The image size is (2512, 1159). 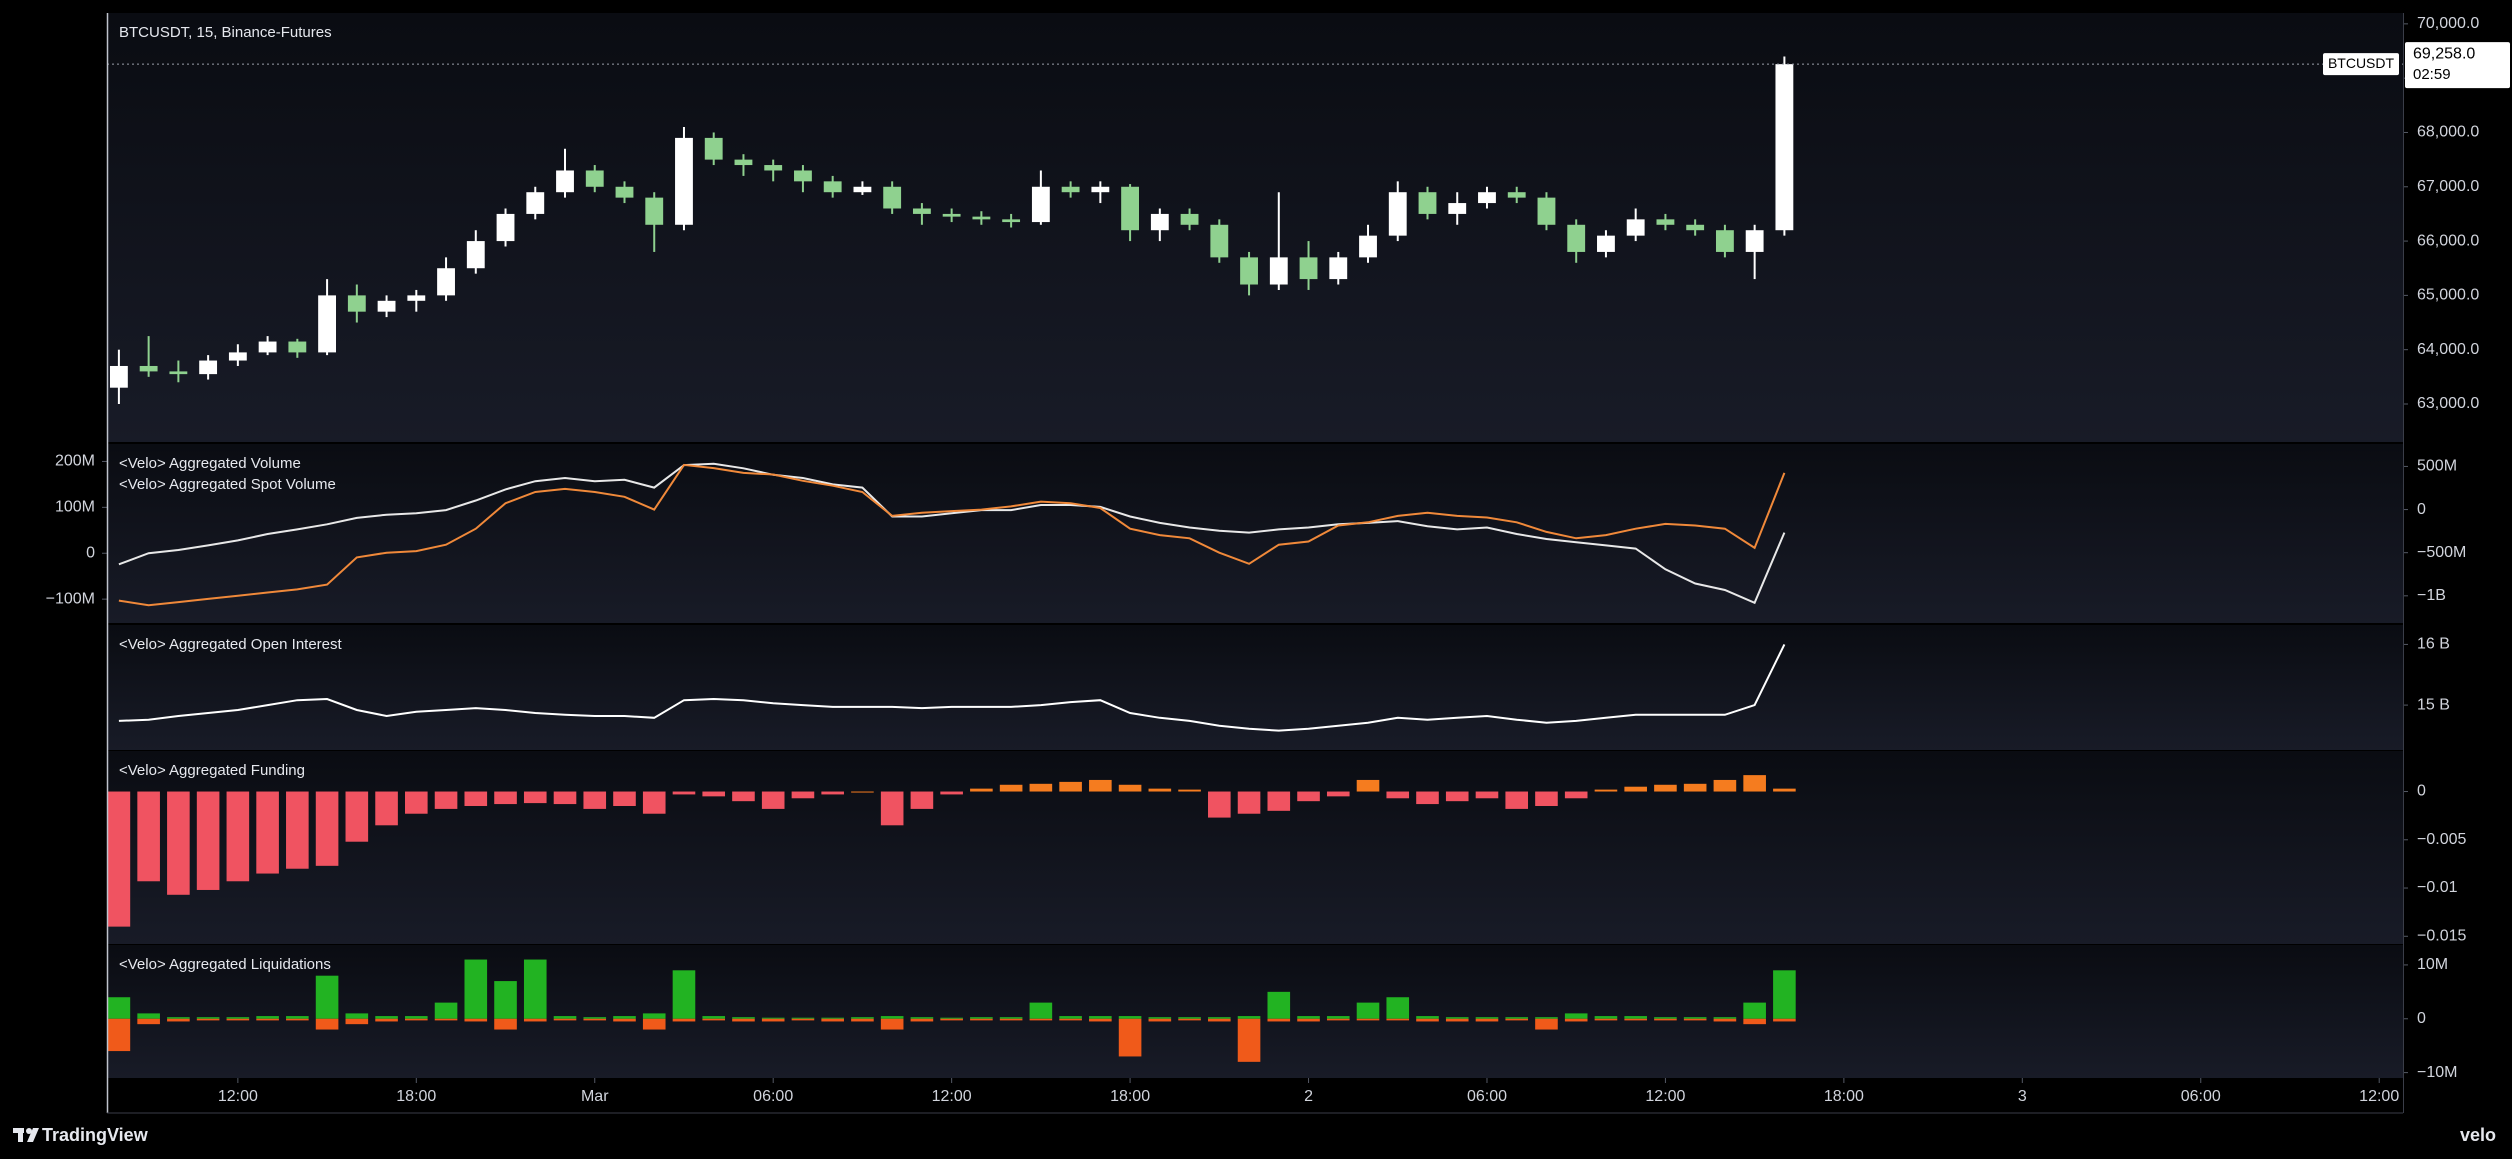 I want to click on x-tick-label: 18:00, so click(x=1130, y=1096).